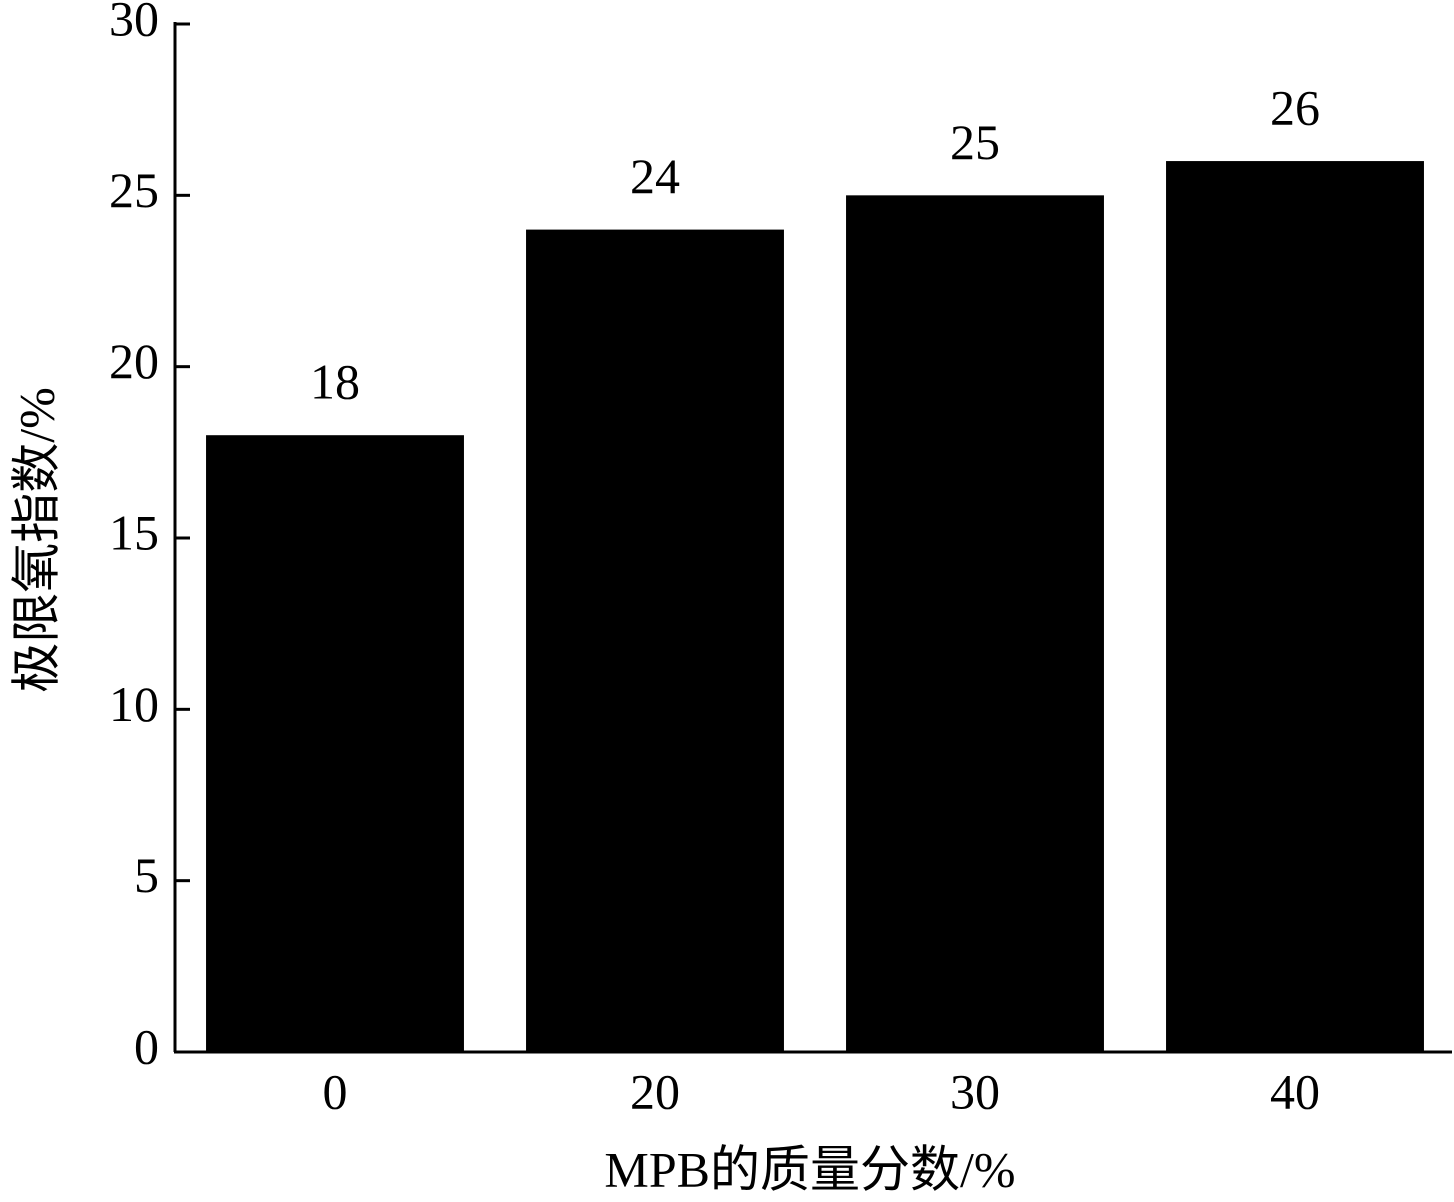  Describe the element at coordinates (655, 1091) in the screenshot. I see `x-tick-label: 20` at that location.